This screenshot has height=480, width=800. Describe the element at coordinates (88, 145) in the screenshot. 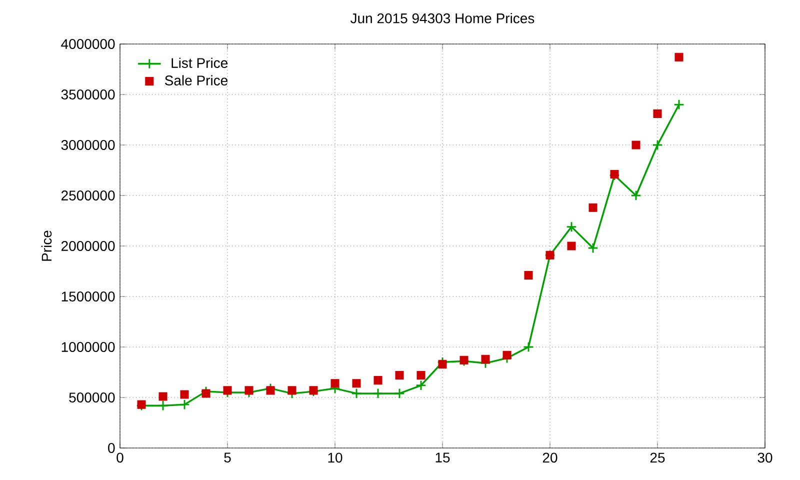

I see `y-tick-label: 3000000` at that location.